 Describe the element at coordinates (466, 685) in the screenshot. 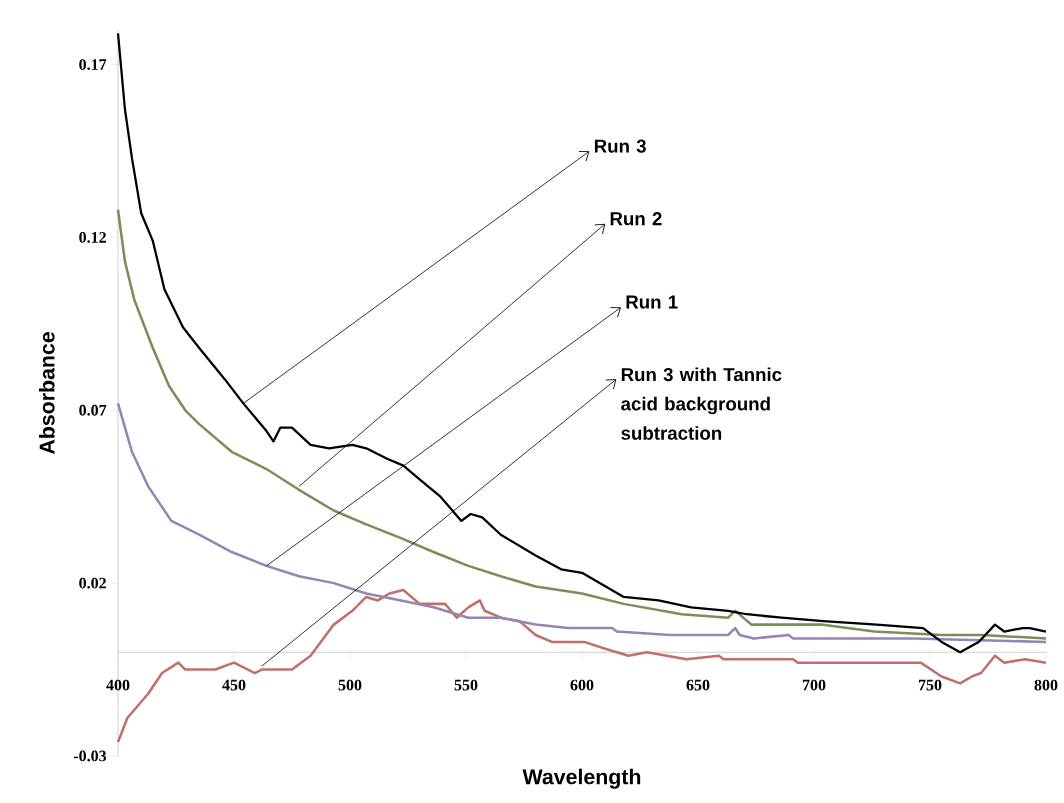

I see `x-tick-label: 550` at that location.